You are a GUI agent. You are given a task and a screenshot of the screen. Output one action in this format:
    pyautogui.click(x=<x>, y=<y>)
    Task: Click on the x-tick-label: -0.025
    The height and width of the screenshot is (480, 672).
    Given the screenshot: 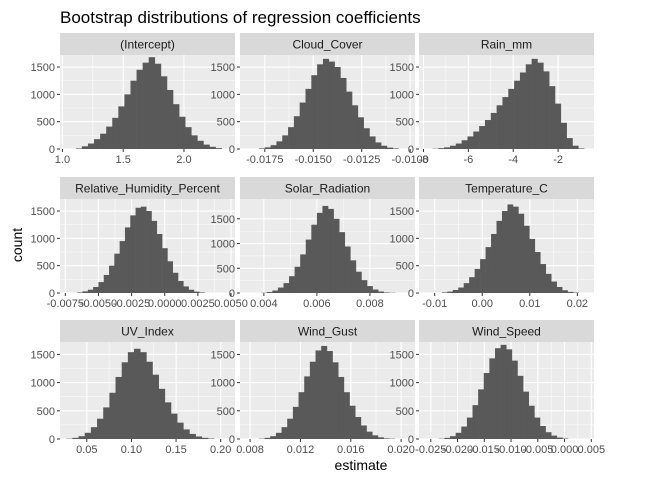 What is the action you would take?
    pyautogui.click(x=430, y=450)
    